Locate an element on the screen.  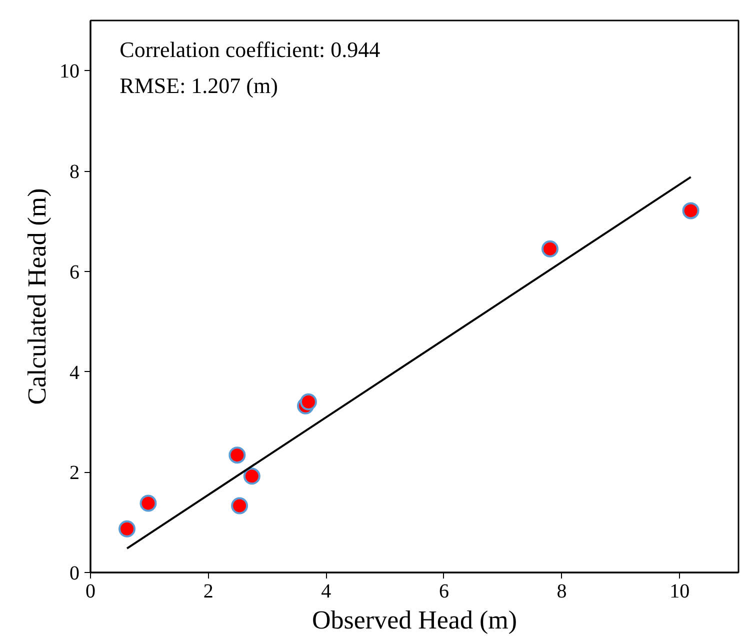
y-tick-label: 6 is located at coordinates (75, 272).